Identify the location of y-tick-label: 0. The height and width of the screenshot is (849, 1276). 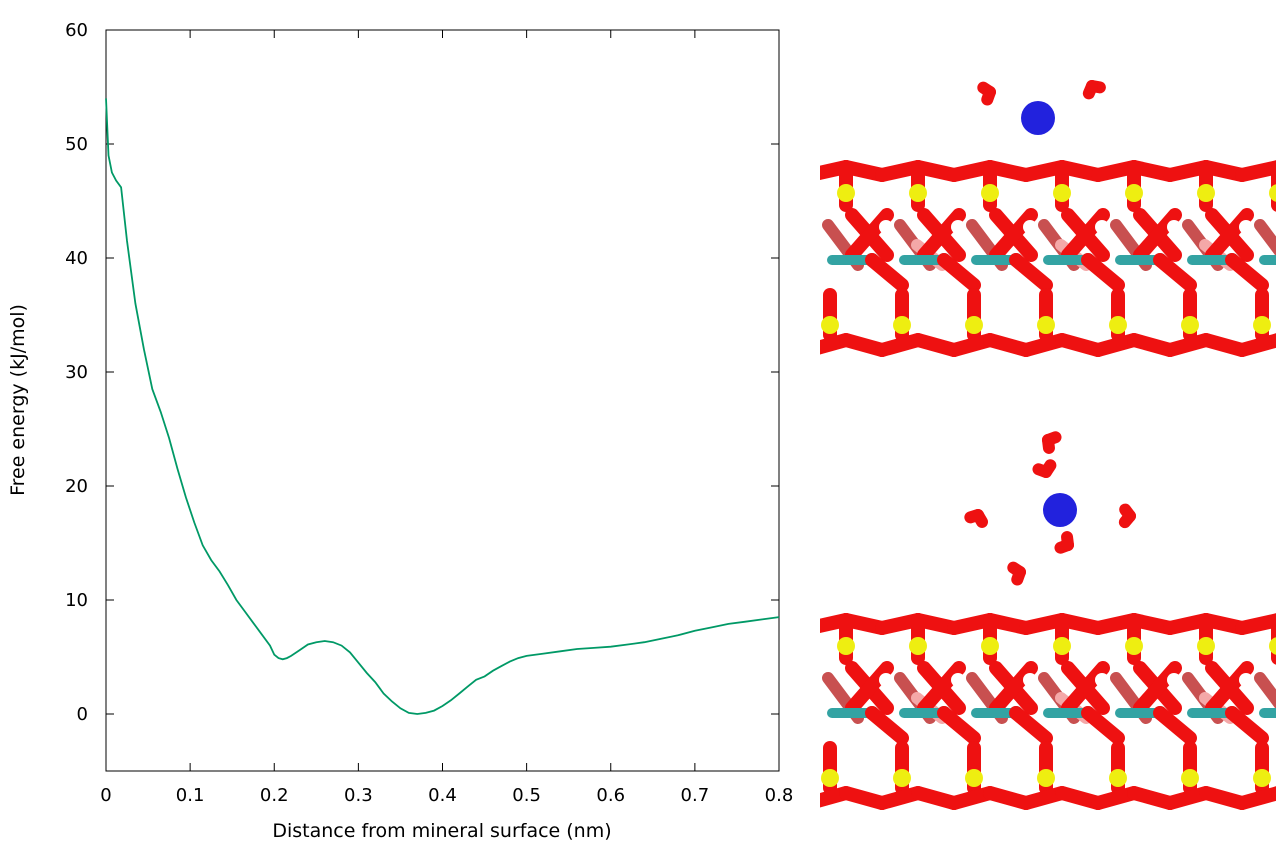
(82, 714).